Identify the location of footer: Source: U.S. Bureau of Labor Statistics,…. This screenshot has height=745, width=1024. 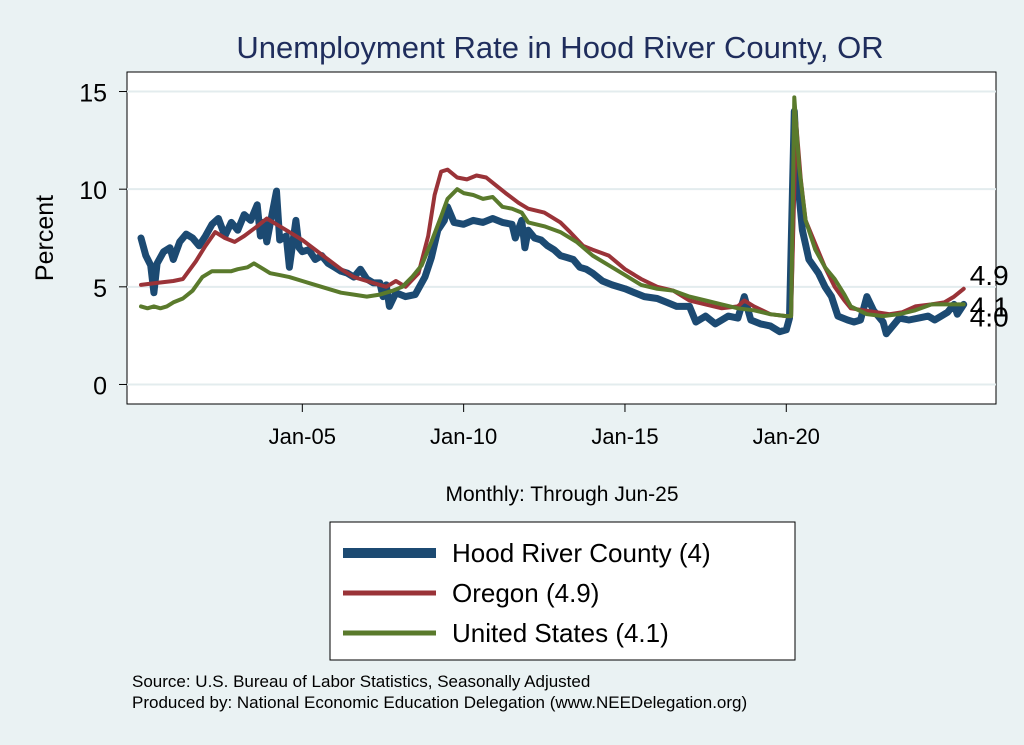
(439, 692).